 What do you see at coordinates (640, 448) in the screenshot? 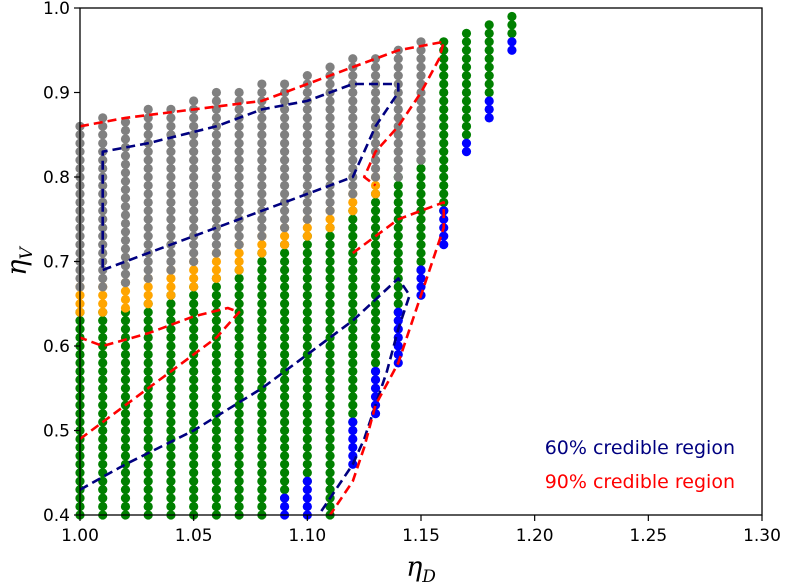
I see `legend-entry-60: 60% credible region` at bounding box center [640, 448].